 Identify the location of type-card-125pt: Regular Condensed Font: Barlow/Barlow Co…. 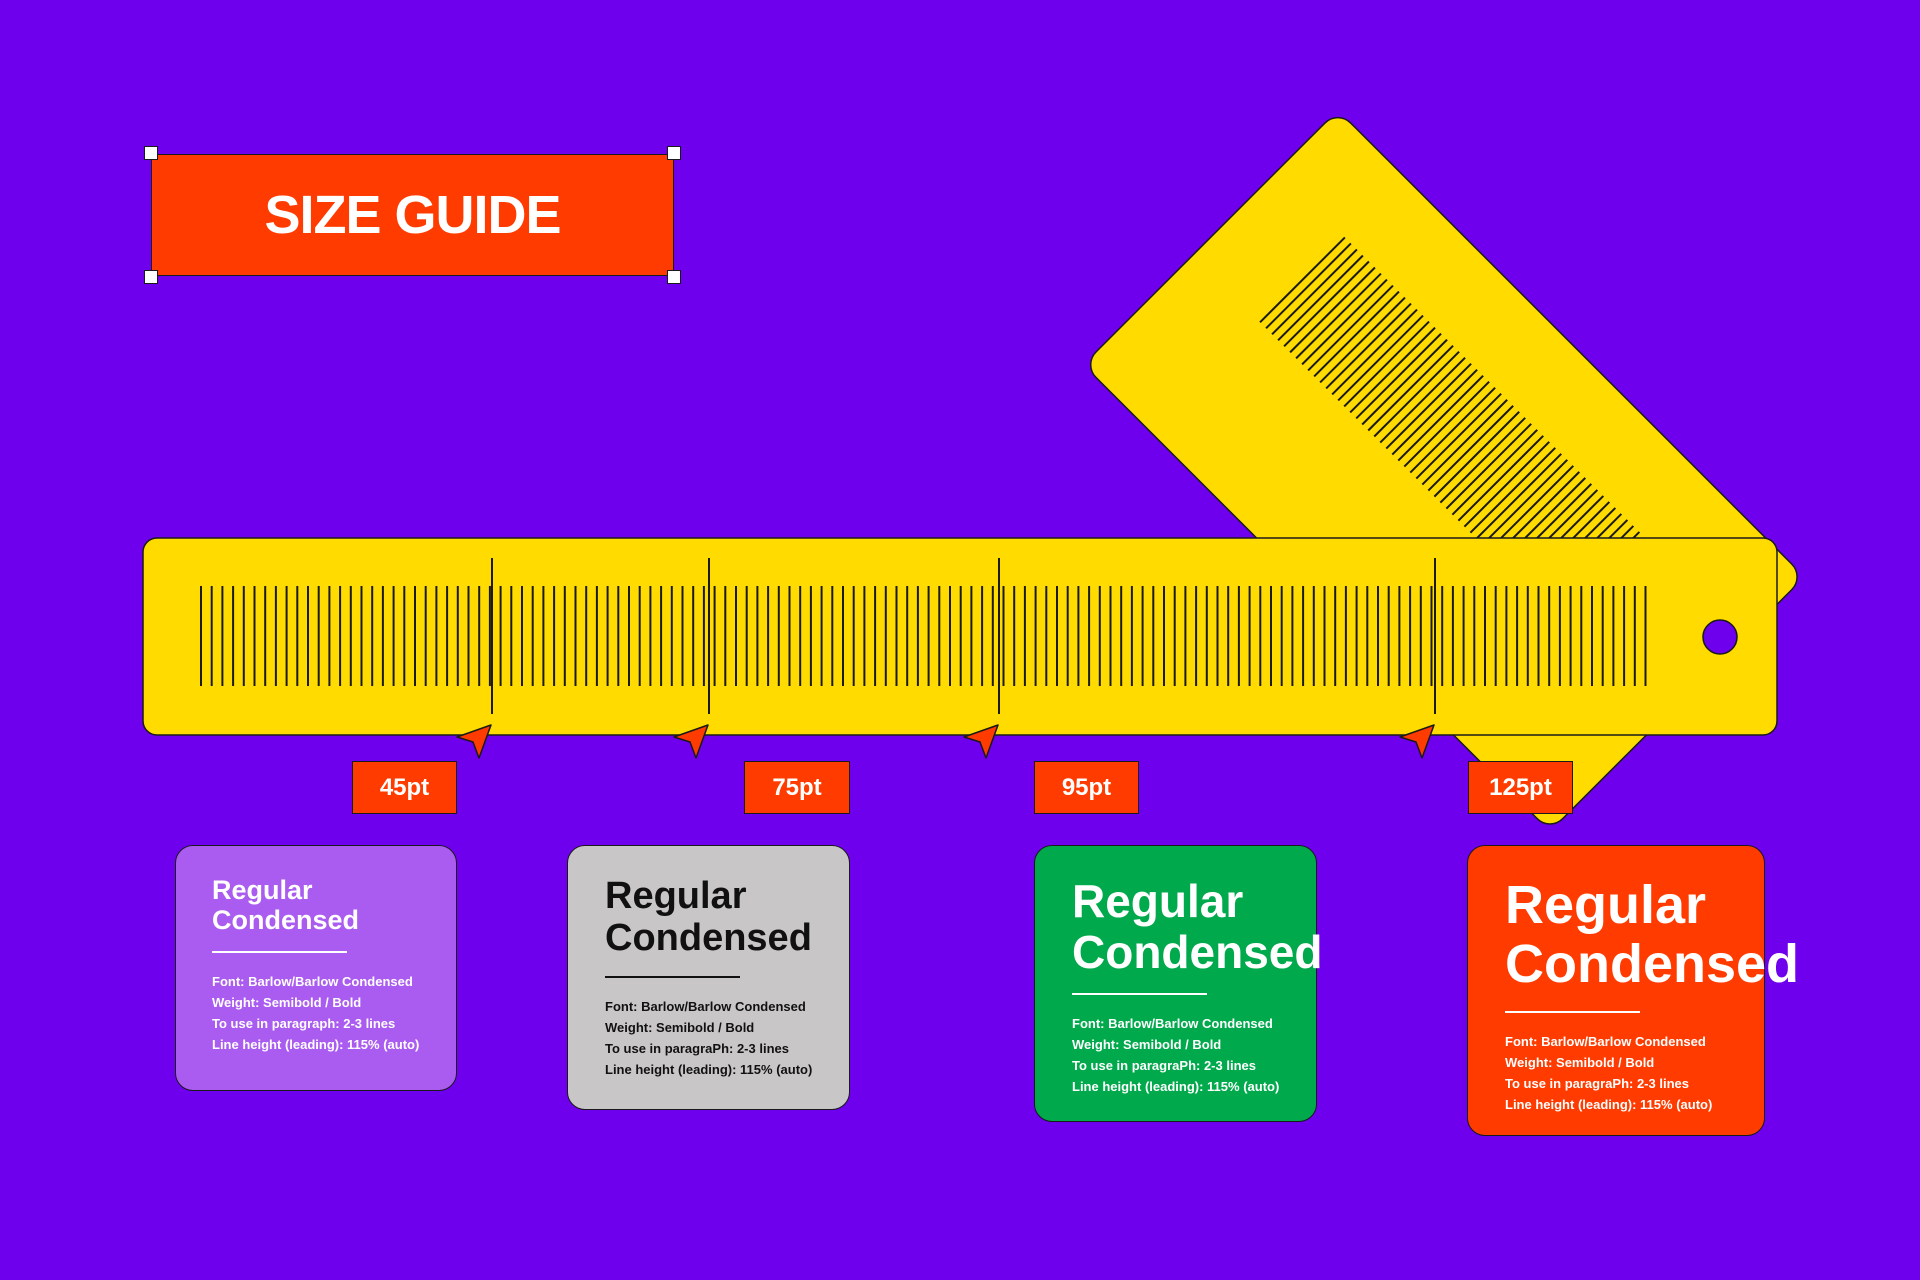
(1633, 990).